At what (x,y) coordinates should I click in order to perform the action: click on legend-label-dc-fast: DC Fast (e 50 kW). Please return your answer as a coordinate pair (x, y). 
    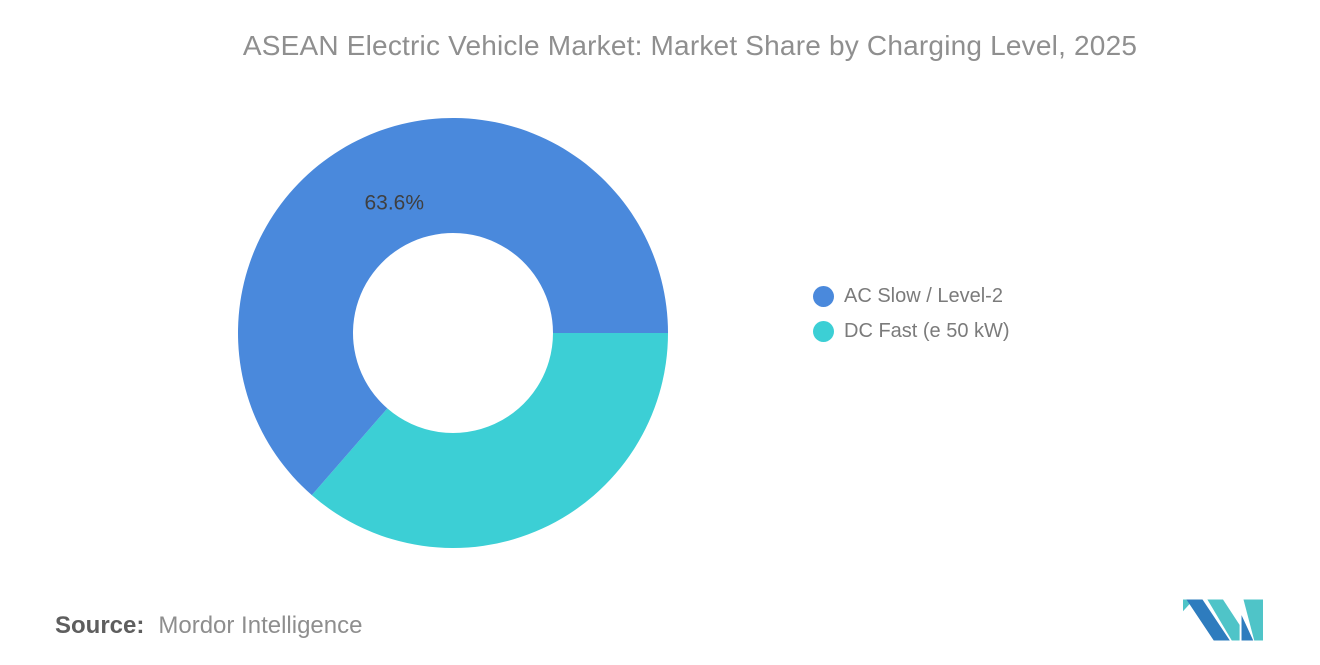
    Looking at the image, I should click on (927, 331).